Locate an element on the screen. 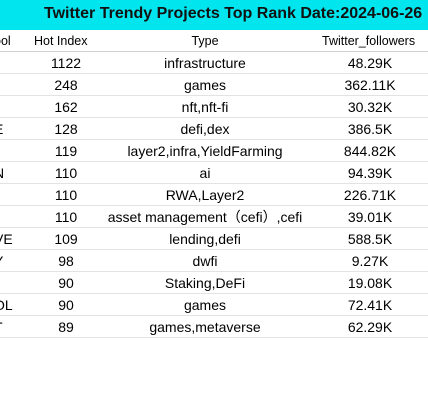  table-row: 110 RWA,Layer2 226.71K is located at coordinates (214, 195).